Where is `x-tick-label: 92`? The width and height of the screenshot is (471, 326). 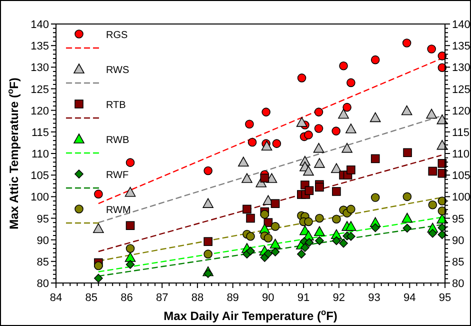 x-tick-label: 92 is located at coordinates (339, 298).